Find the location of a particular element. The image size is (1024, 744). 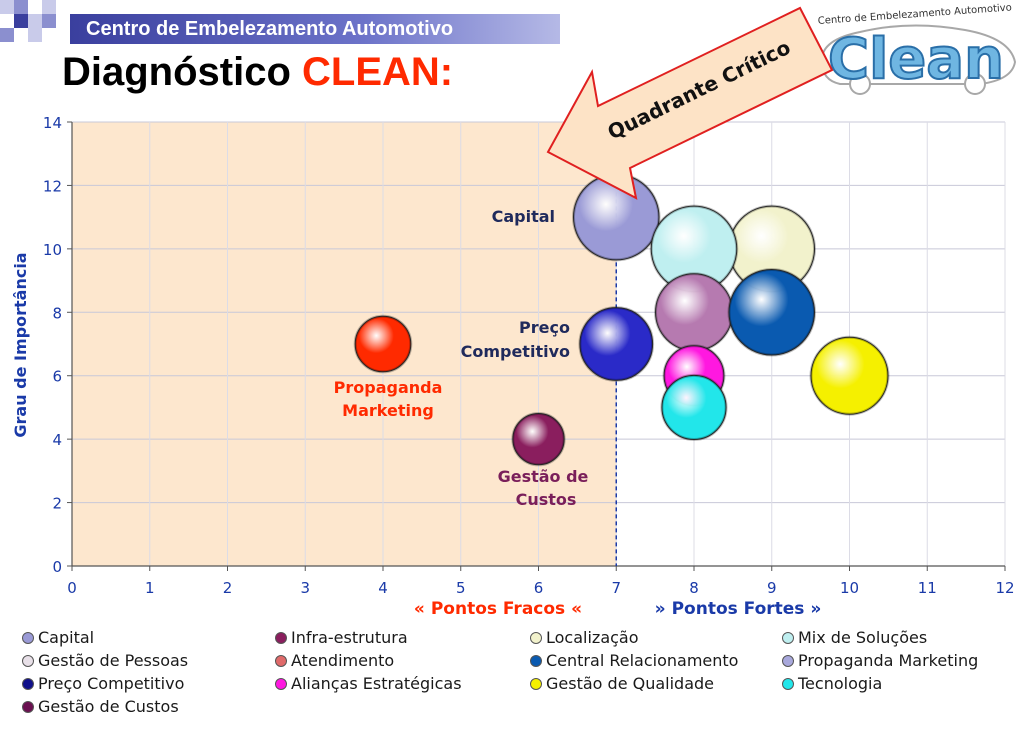

bubble-gest-o-de-qualidade is located at coordinates (849, 375).